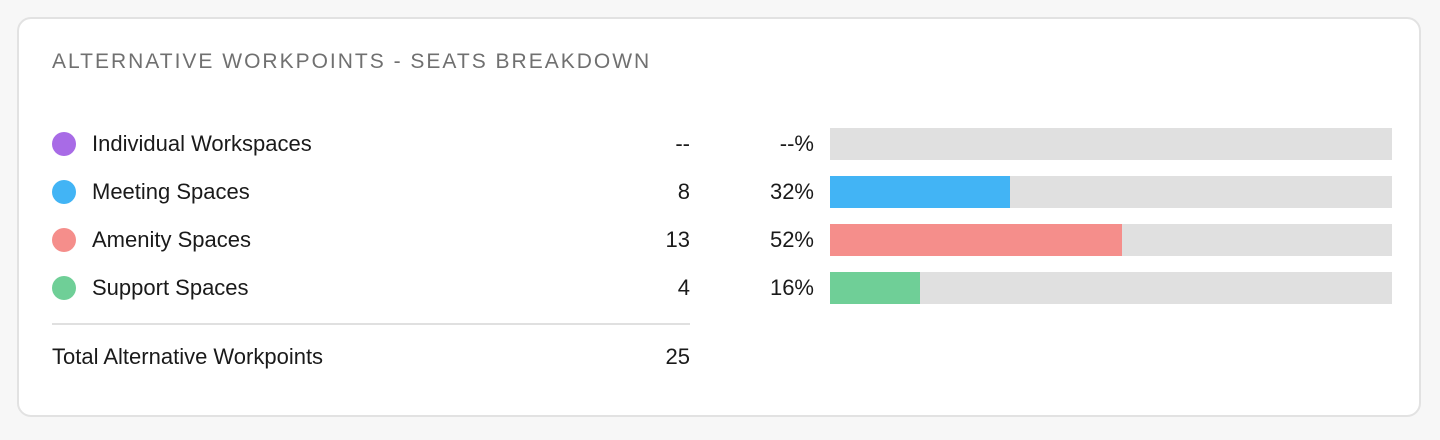  What do you see at coordinates (791, 287) in the screenshot?
I see `row-percent: 16%` at bounding box center [791, 287].